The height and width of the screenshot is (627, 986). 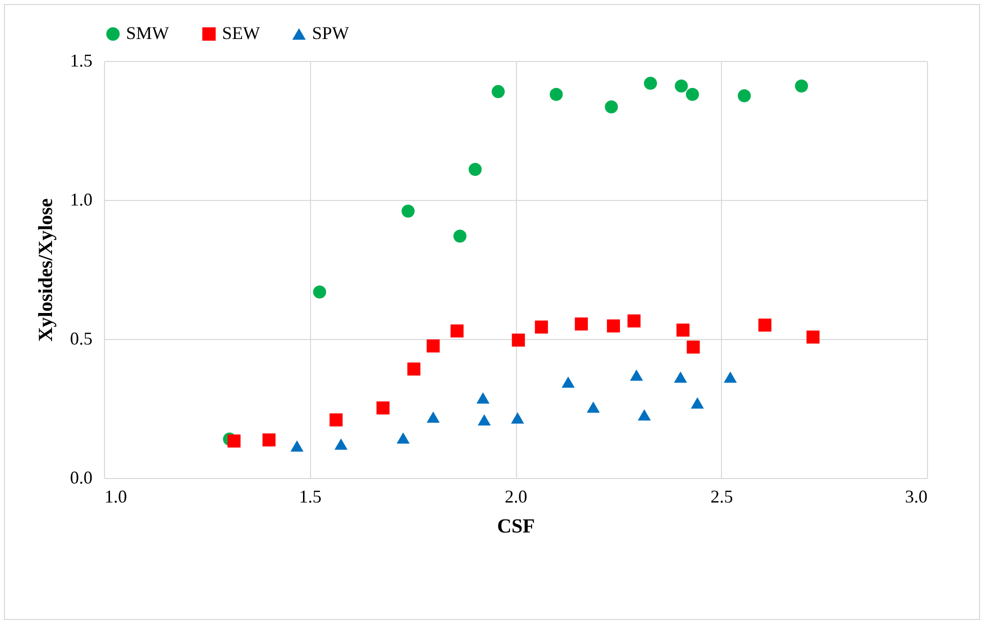 I want to click on x-tick-label: 3.0, so click(x=916, y=496).